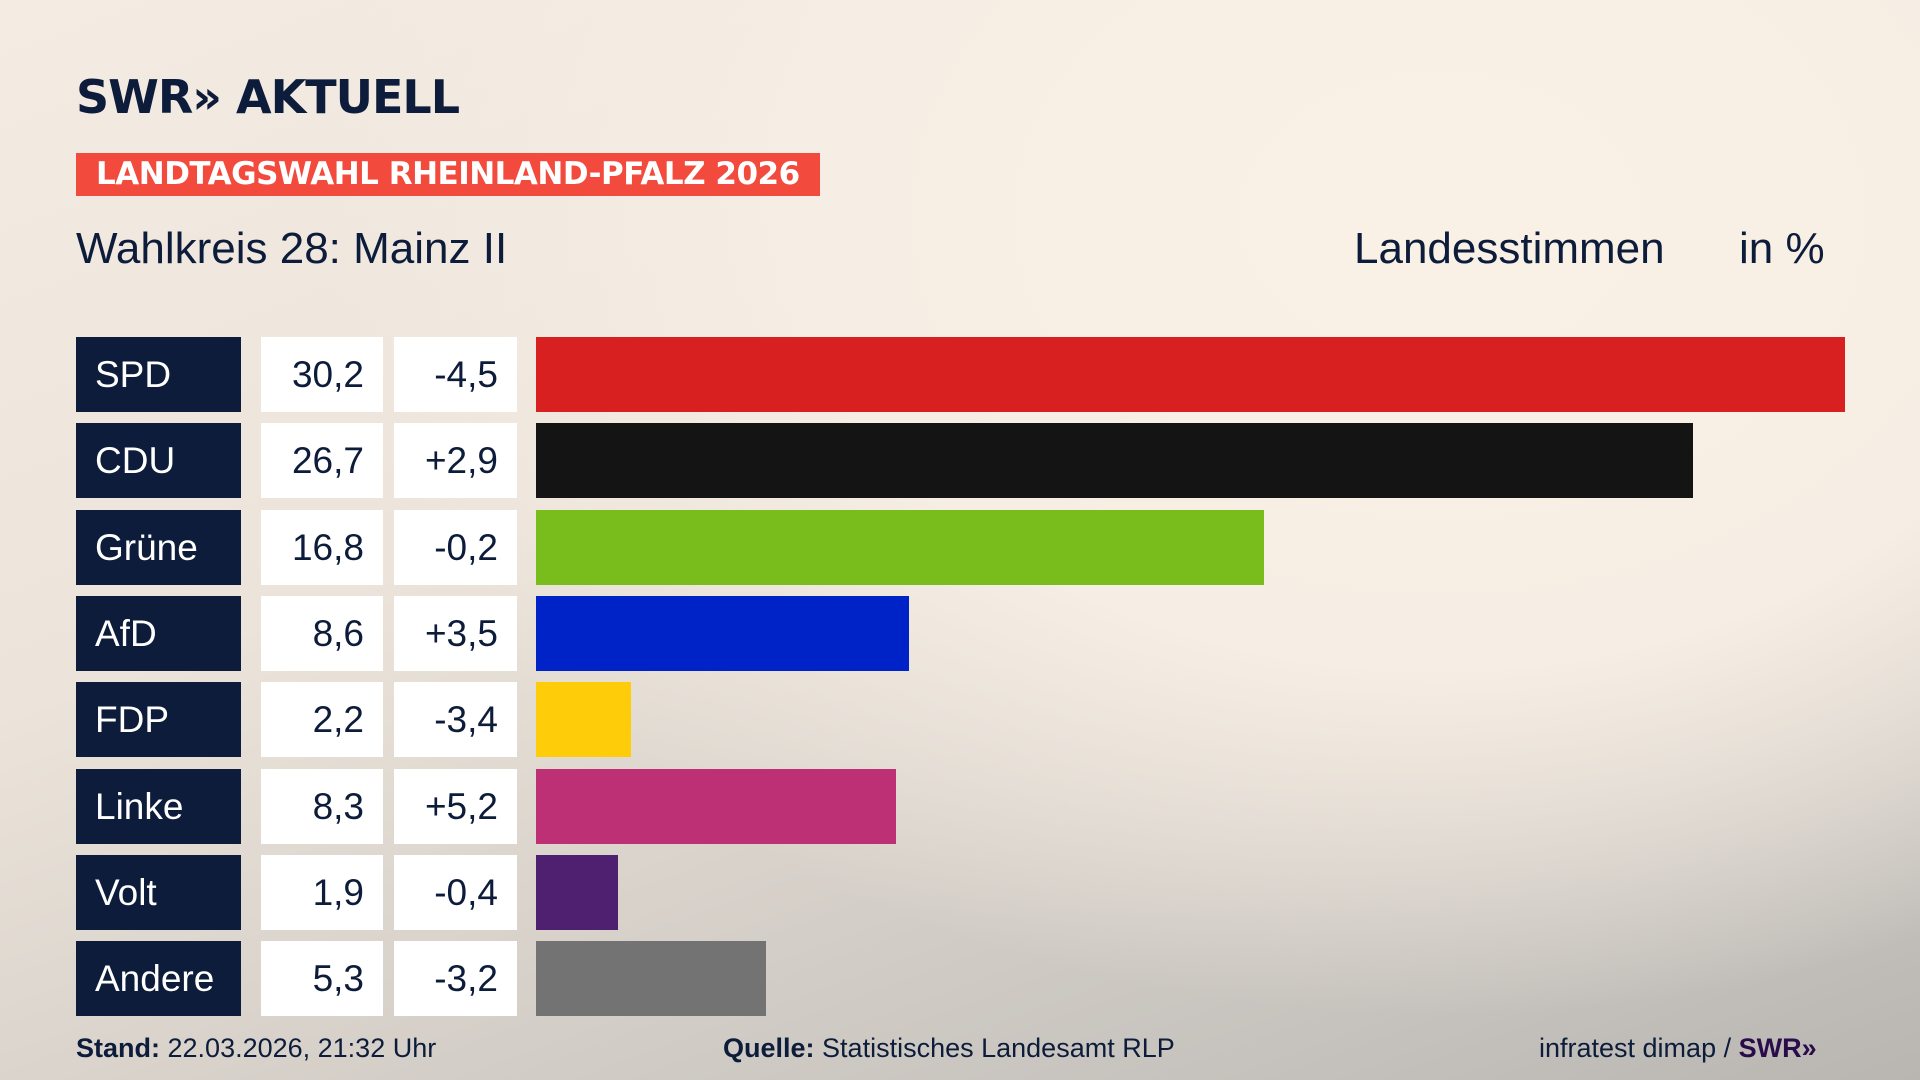  What do you see at coordinates (1509, 248) in the screenshot?
I see `vote-type-label: Landesstimmen` at bounding box center [1509, 248].